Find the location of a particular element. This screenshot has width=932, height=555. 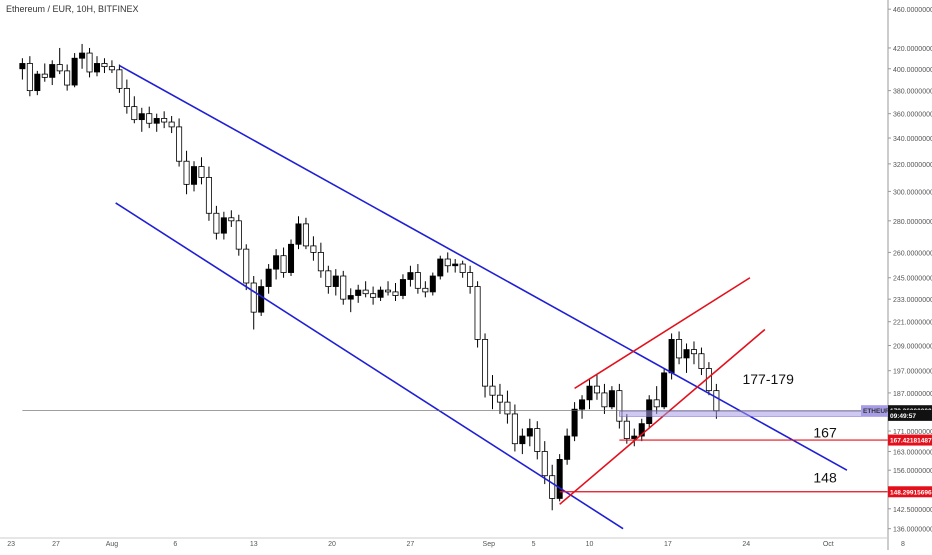

x-tick-label: 5 is located at coordinates (534, 544).